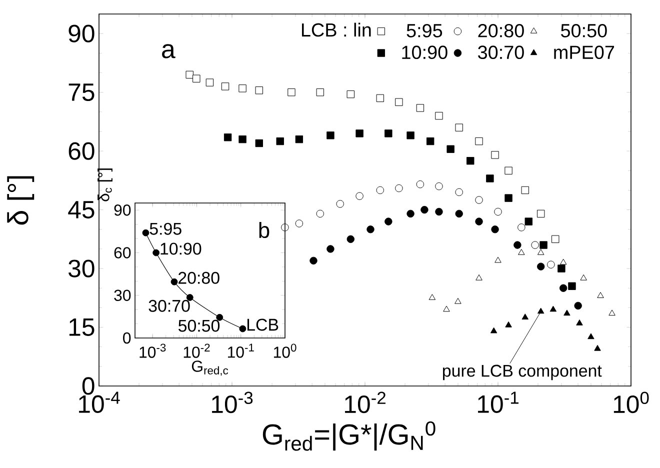 The width and height of the screenshot is (660, 468). Describe the element at coordinates (169, 51) in the screenshot. I see `annotation: a` at that location.